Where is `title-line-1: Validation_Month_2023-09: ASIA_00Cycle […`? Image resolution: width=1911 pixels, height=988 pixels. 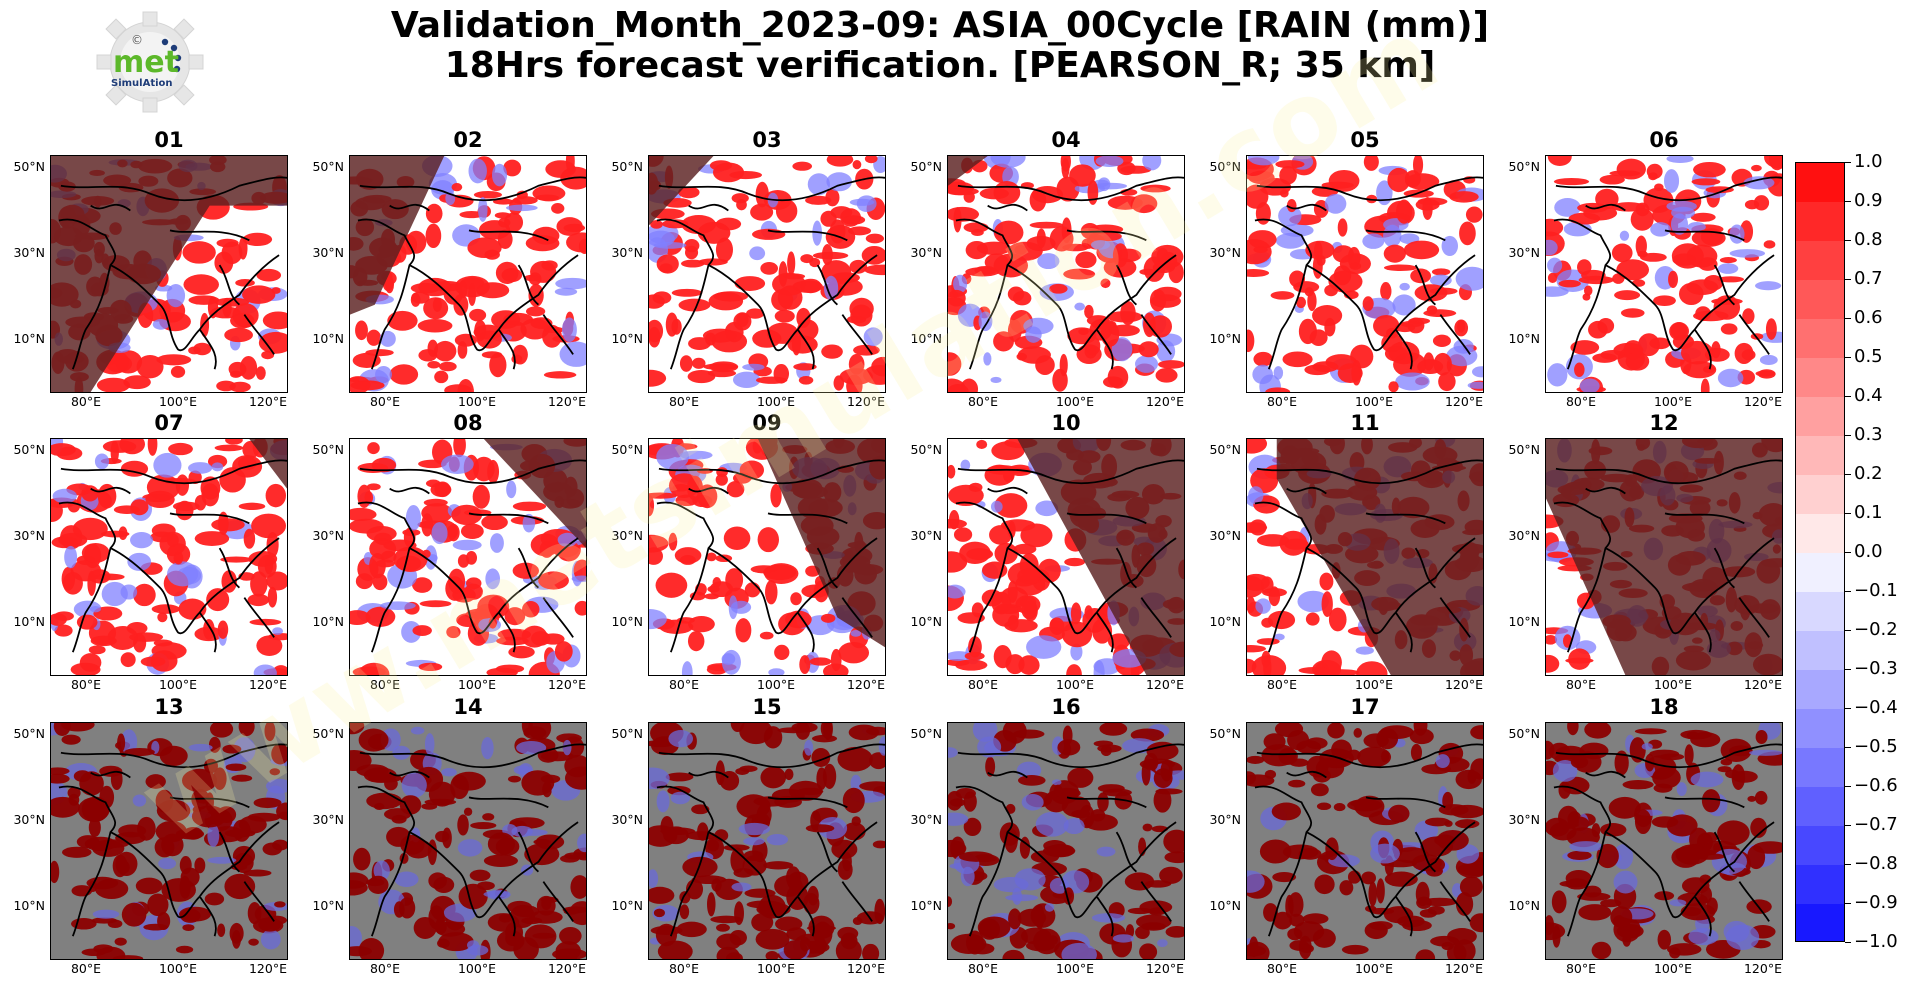
title-line-1: Validation_Month_2023-09: ASIA_00Cycle [… is located at coordinates (940, 25).